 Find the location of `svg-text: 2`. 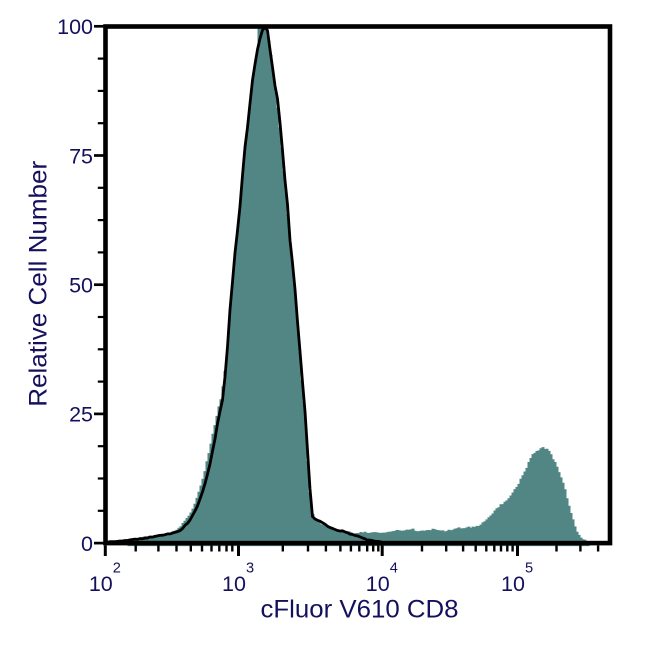

svg-text: 2 is located at coordinates (117, 569).